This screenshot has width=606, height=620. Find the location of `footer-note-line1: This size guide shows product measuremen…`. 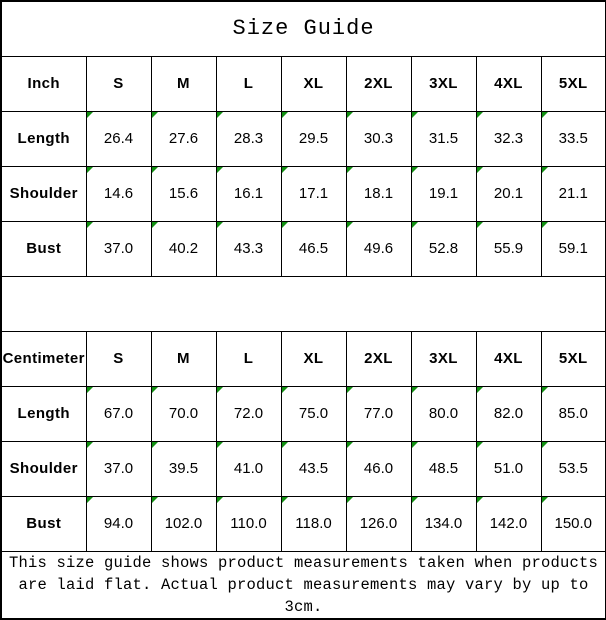

footer-note-line1: This size guide shows product measuremen… is located at coordinates (303, 562).